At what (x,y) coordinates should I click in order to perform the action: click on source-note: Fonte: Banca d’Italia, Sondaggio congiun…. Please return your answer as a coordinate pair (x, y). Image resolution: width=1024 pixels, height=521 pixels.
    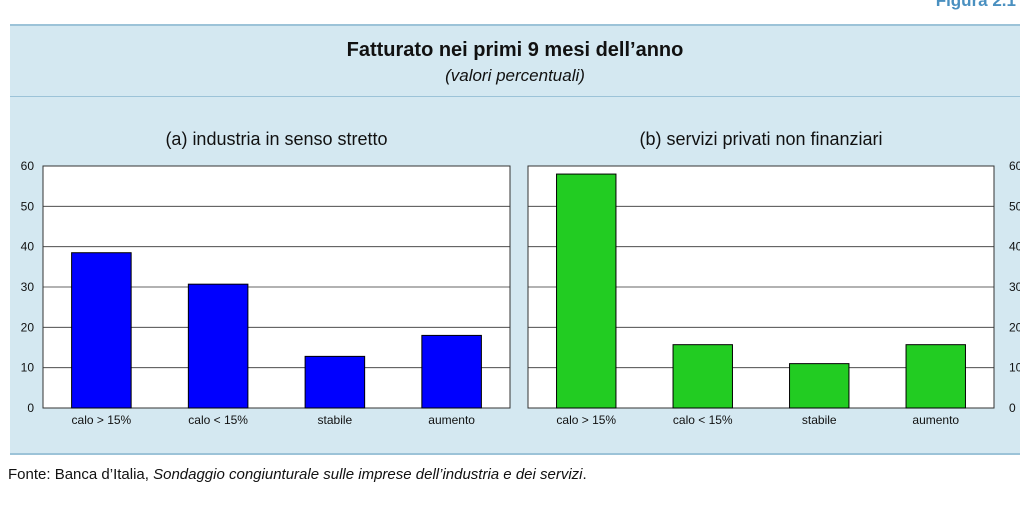
    Looking at the image, I should click on (297, 474).